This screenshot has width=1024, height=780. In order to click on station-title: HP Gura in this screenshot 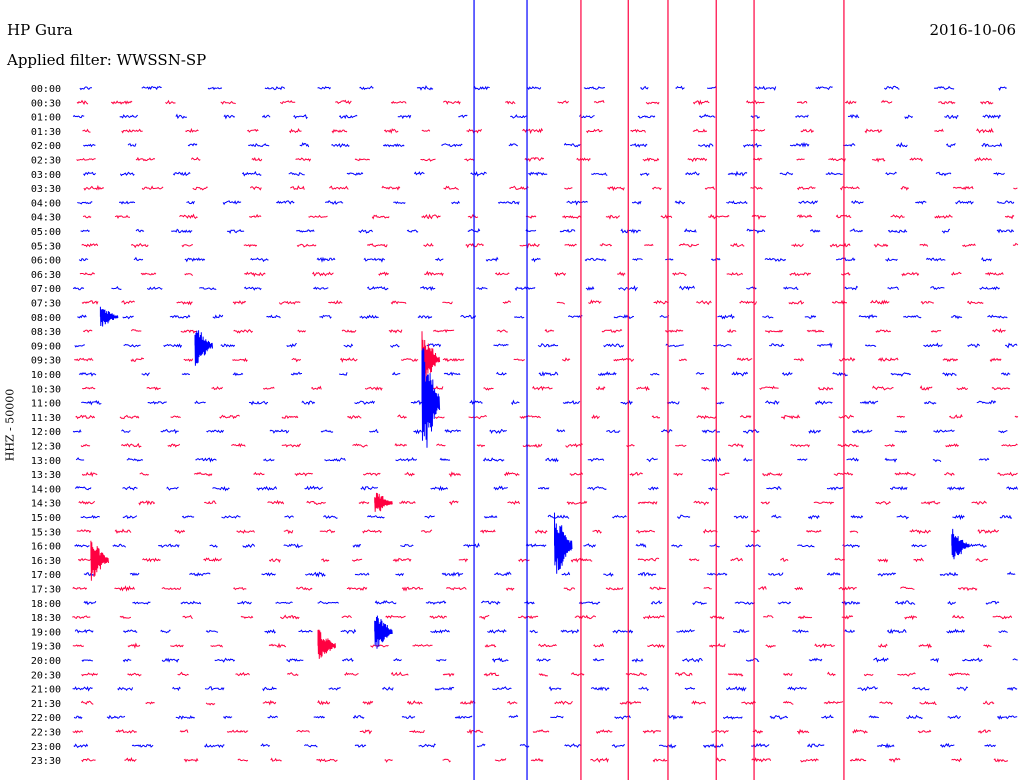, I will do `click(40, 30)`.